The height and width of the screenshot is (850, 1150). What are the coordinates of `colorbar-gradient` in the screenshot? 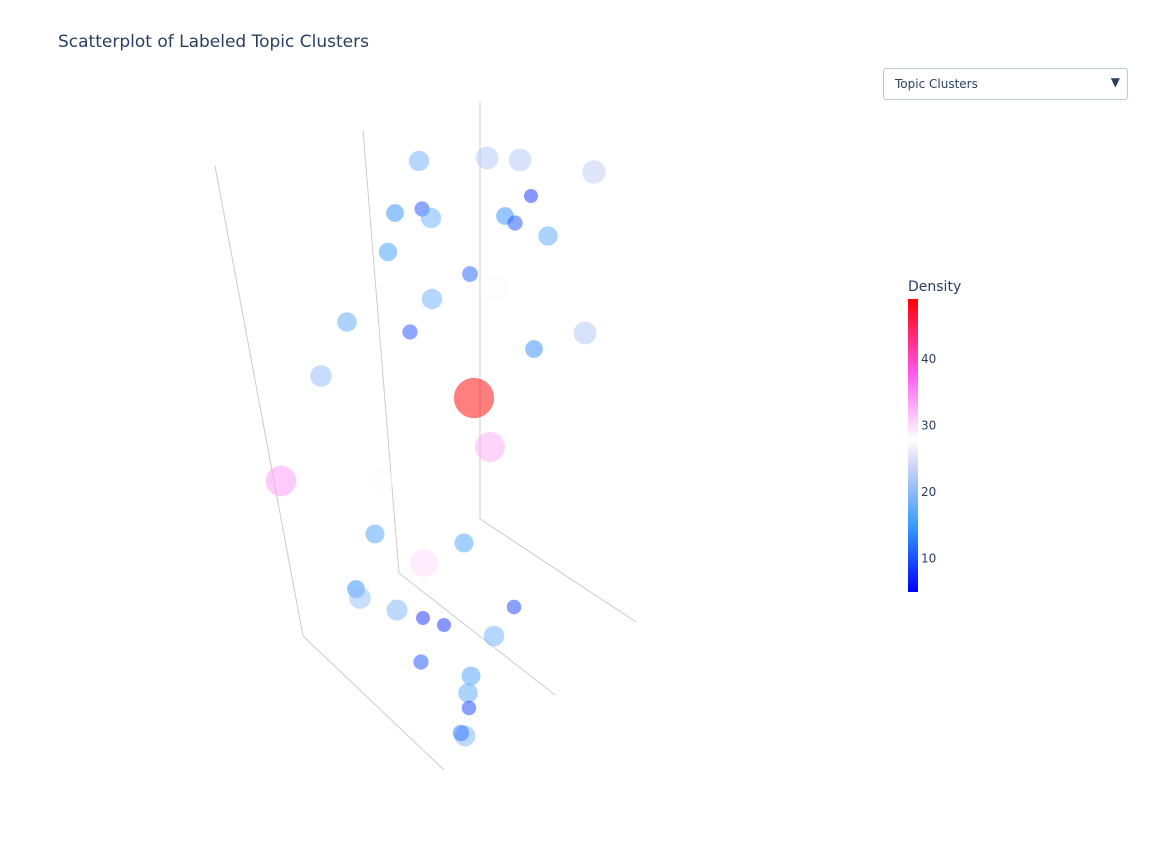 It's located at (913, 445).